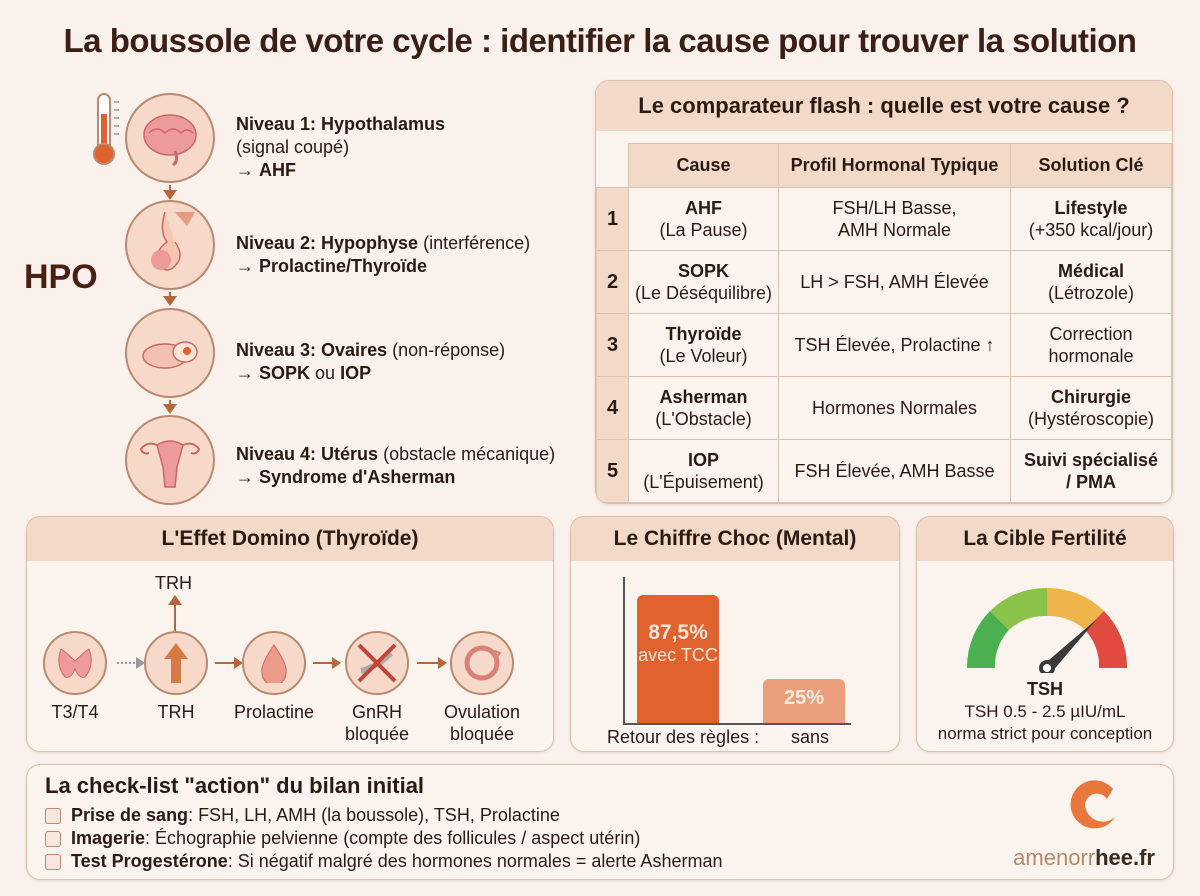 The image size is (1200, 896). What do you see at coordinates (1045, 539) in the screenshot?
I see `cible-title: La Cible Fertilité` at bounding box center [1045, 539].